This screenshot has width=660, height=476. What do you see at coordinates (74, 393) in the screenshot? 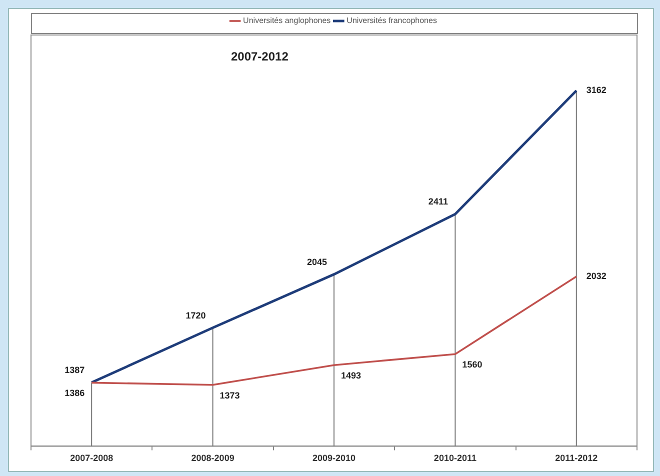
I see `data-label: 1386` at bounding box center [74, 393].